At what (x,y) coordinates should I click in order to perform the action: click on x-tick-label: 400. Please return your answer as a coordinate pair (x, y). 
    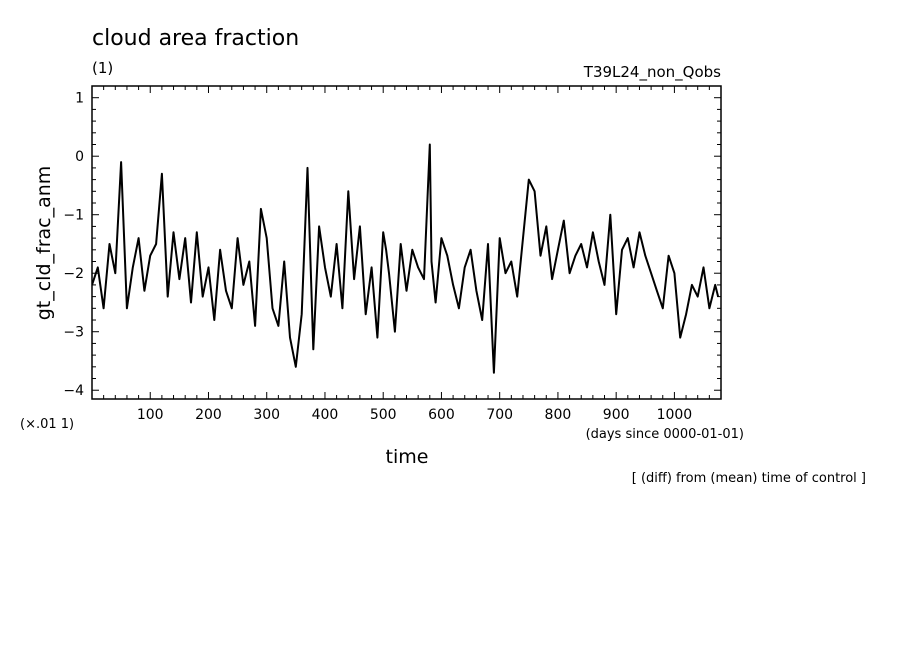
    Looking at the image, I should click on (325, 415).